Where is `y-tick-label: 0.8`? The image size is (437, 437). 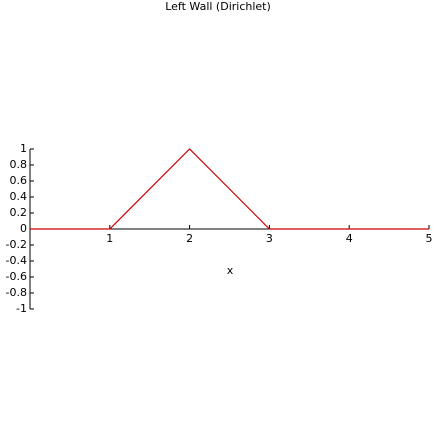 y-tick-label: 0.8 is located at coordinates (19, 164).